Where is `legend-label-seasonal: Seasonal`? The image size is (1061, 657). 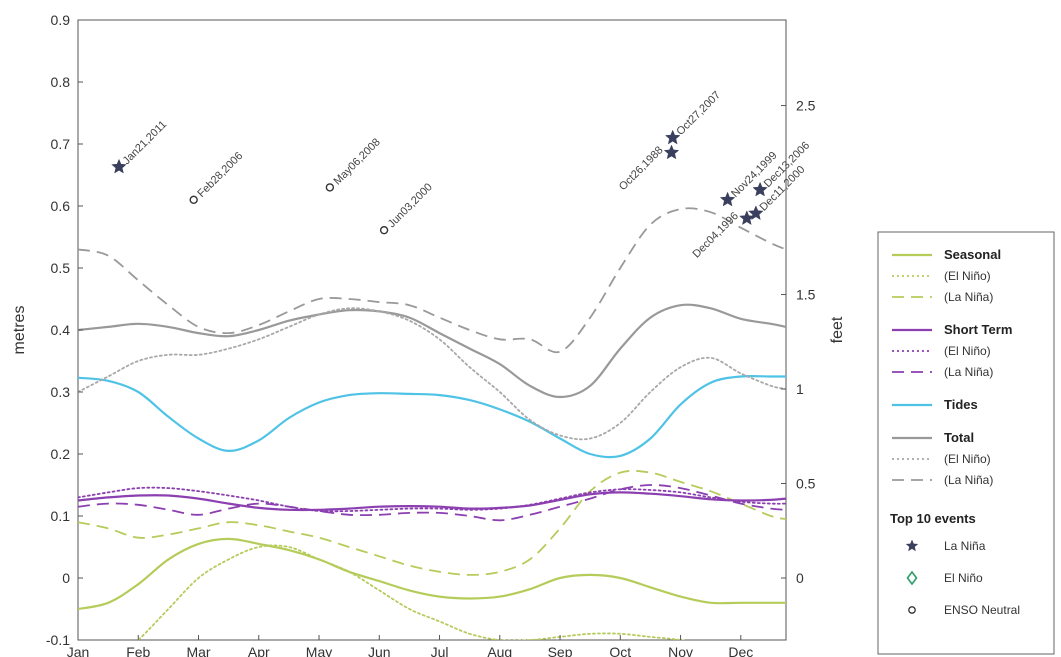
legend-label-seasonal: Seasonal is located at coordinates (972, 254).